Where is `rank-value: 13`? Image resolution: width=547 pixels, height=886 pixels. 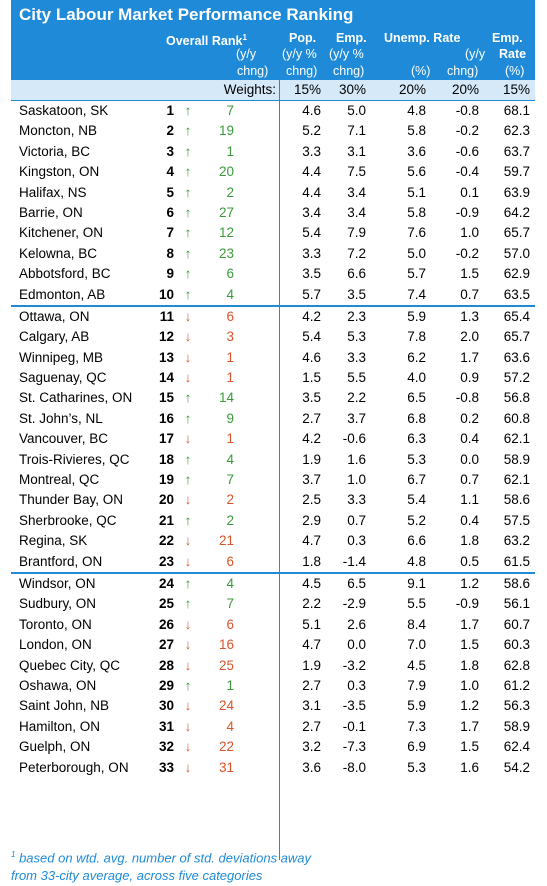
rank-value: 13 is located at coordinates (166, 357).